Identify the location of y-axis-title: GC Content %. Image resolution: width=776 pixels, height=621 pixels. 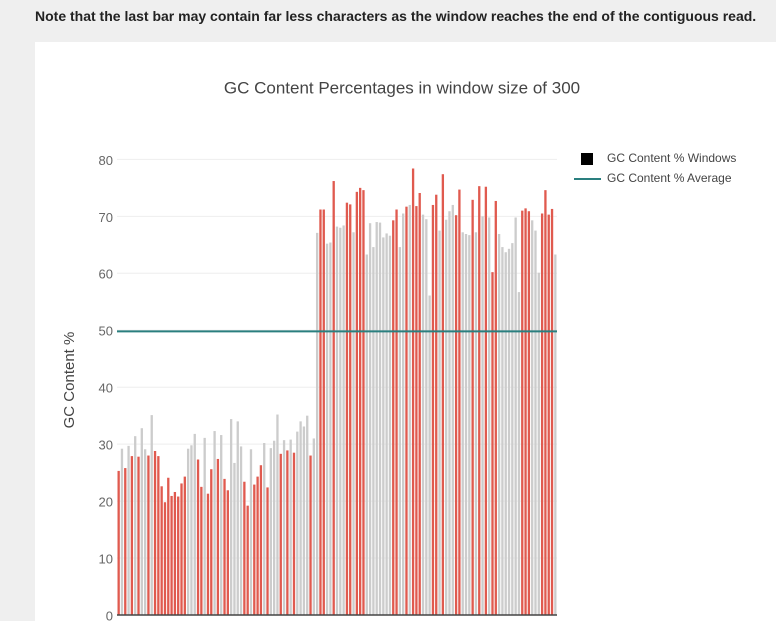
(69, 380).